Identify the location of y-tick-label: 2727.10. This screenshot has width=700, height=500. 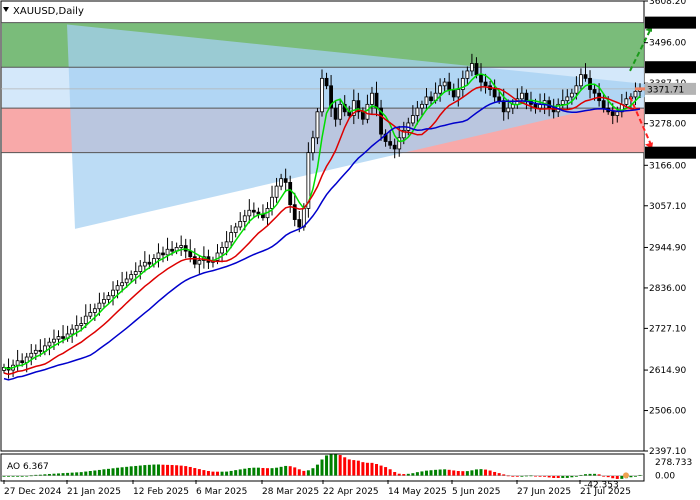
(667, 329).